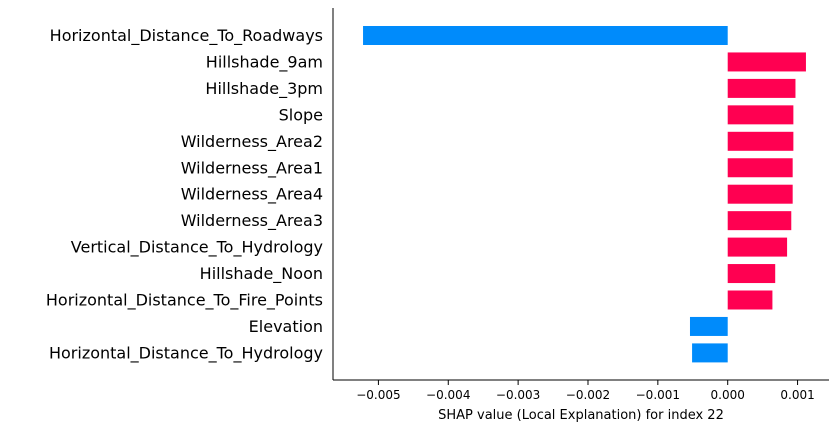 Image resolution: width=838 pixels, height=432 pixels. Describe the element at coordinates (252, 195) in the screenshot. I see `category-label: Wilderness_Area4` at that location.